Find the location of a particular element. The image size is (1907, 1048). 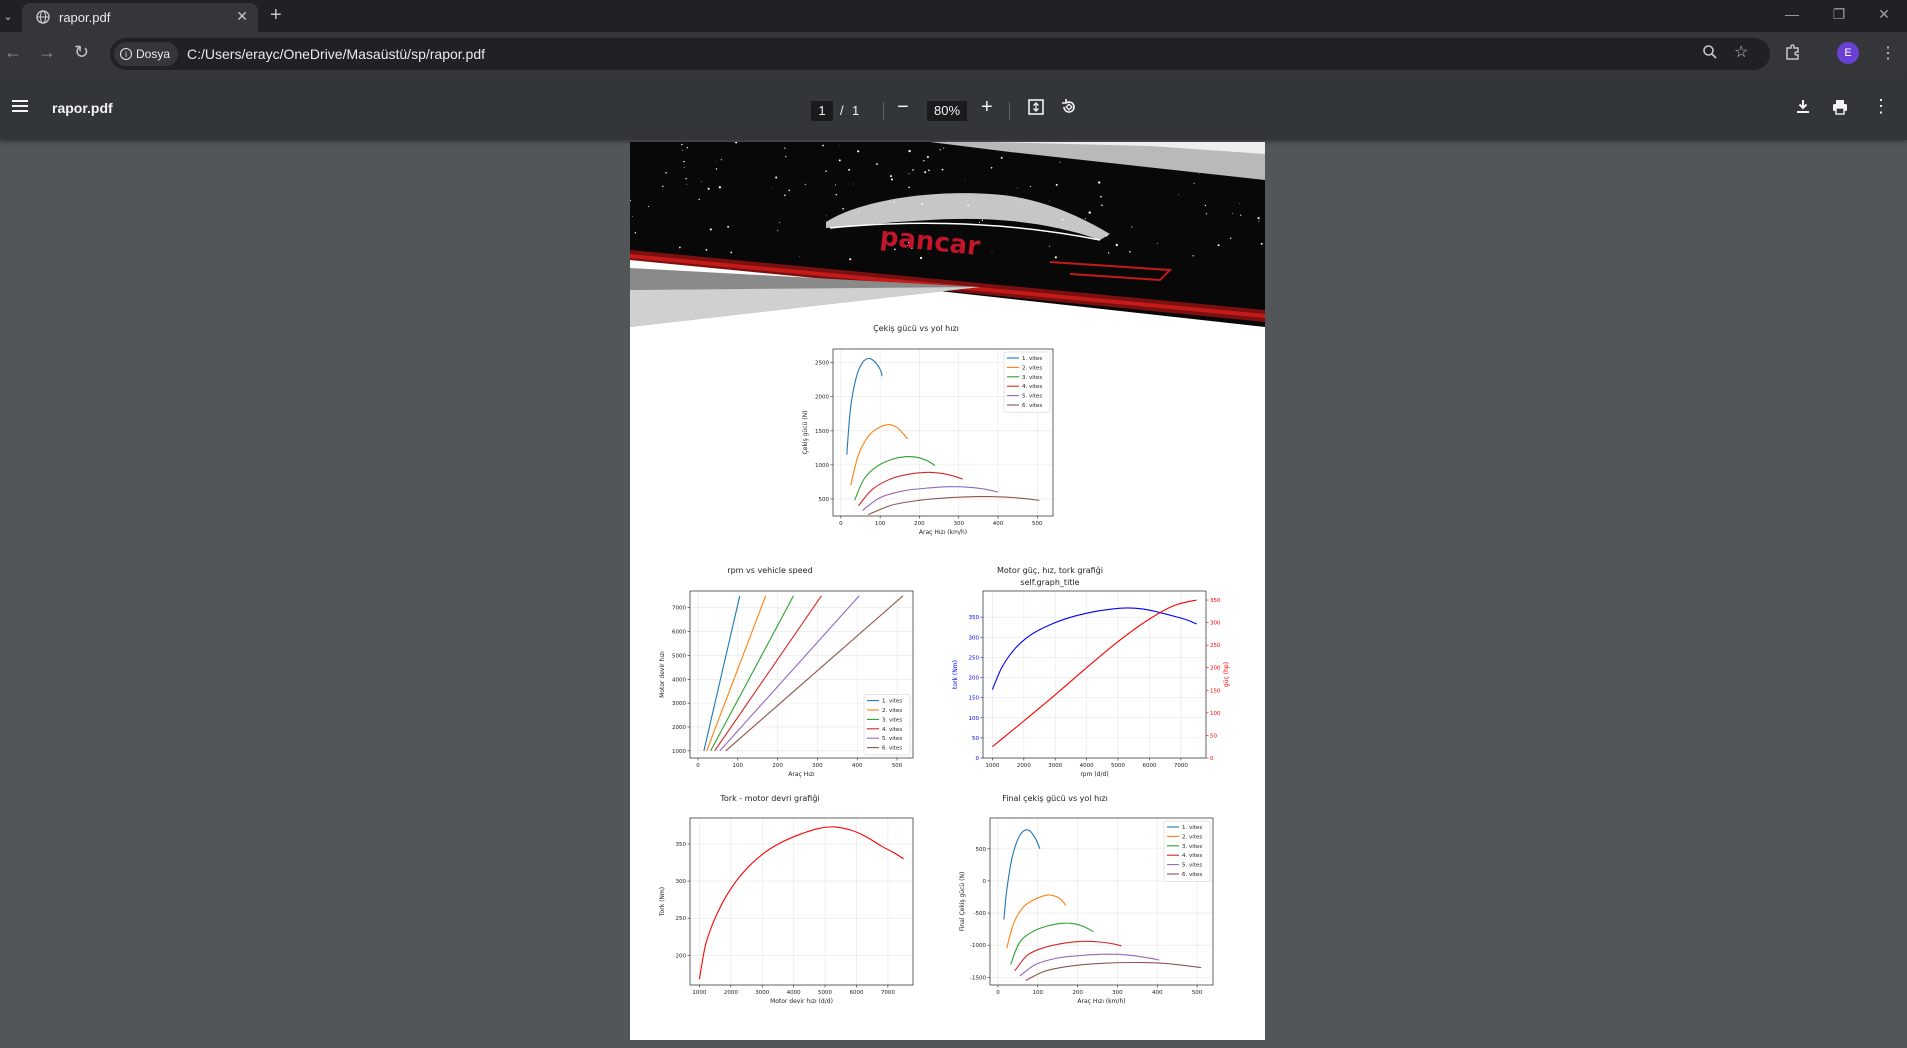

zoom-in-icon: + is located at coordinates (987, 107).